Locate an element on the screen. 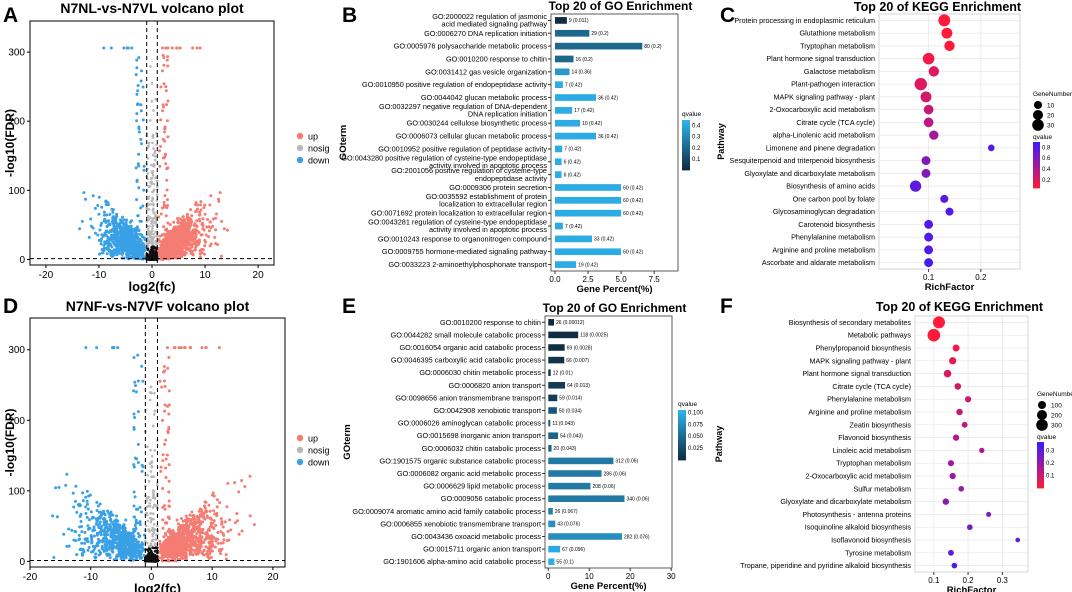 The height and width of the screenshot is (592, 1072). x-tick-label: 10 is located at coordinates (205, 275).